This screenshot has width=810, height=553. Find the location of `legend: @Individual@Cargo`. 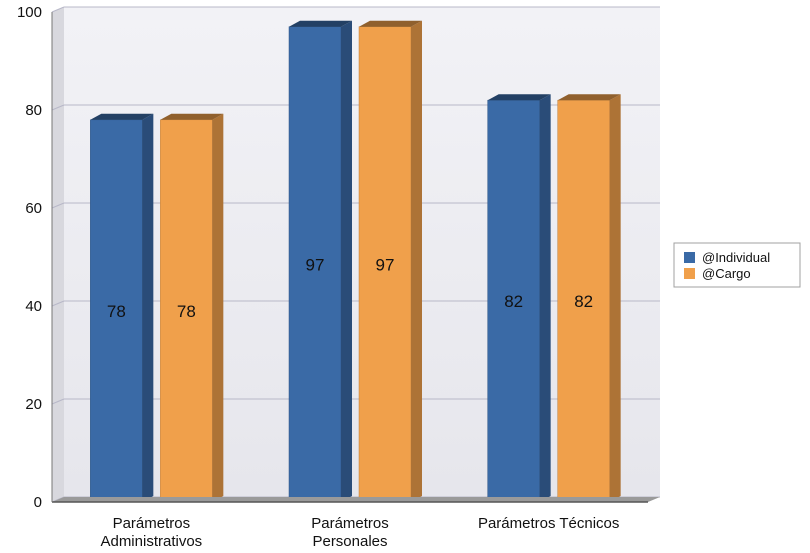

legend: @Individual@Cargo is located at coordinates (737, 265).